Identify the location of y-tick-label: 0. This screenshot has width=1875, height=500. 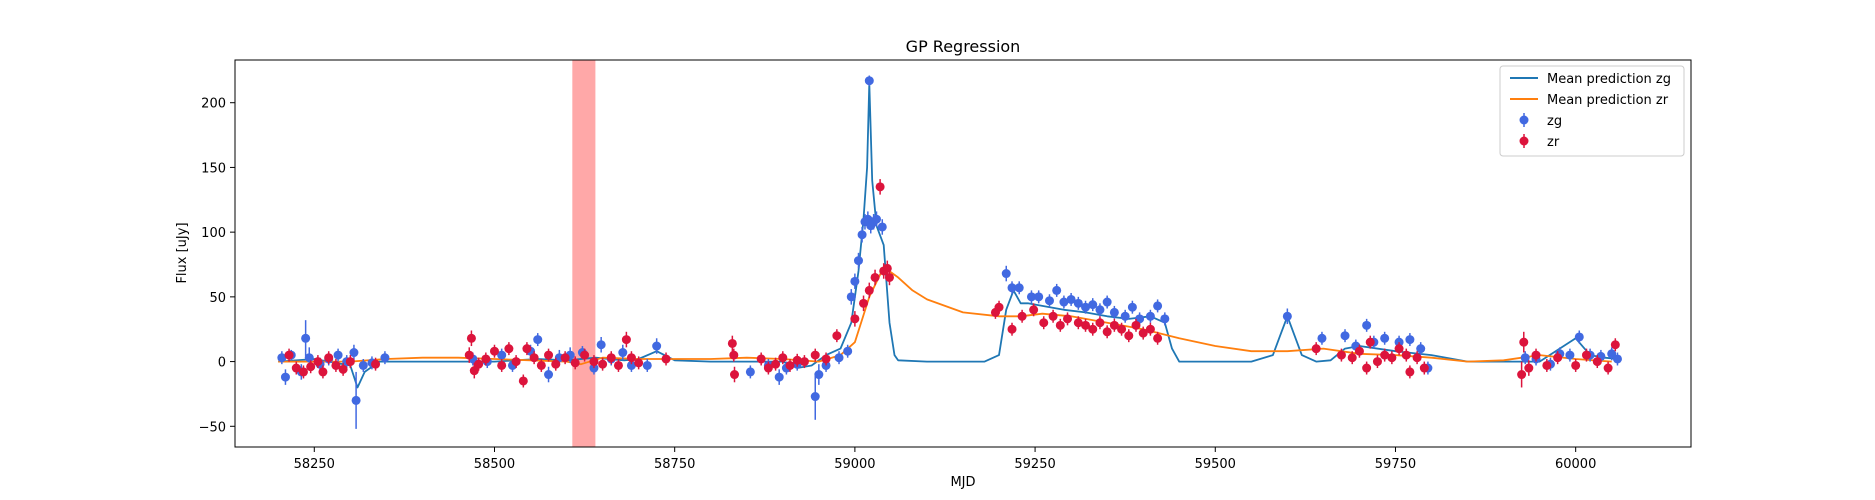
(222, 363).